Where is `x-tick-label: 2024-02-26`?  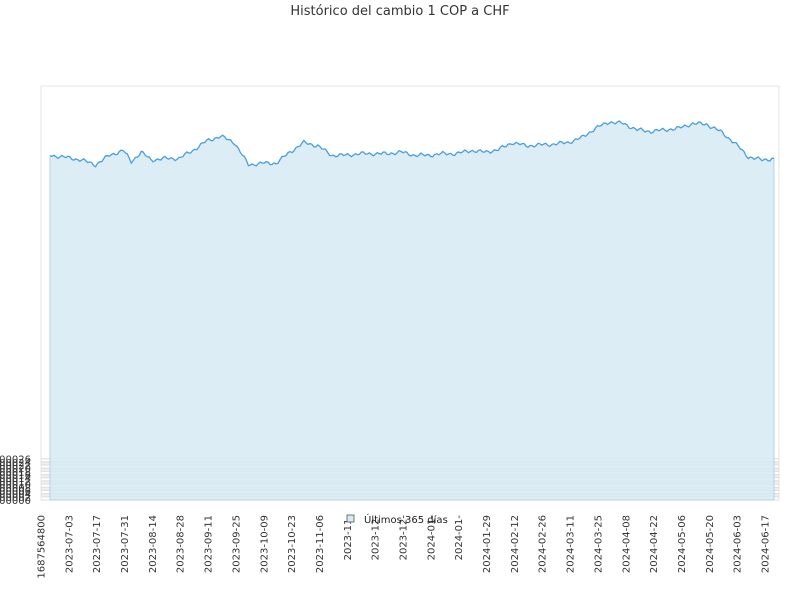
x-tick-label: 2024-02-26 is located at coordinates (543, 544).